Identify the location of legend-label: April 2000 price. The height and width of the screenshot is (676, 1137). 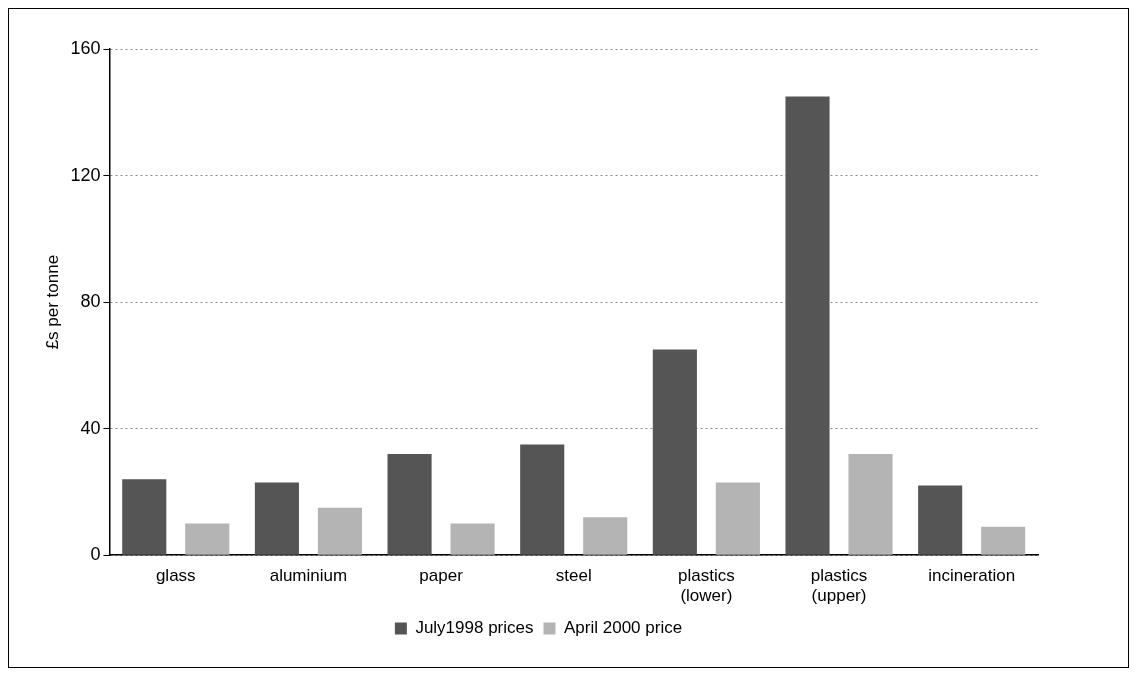
(623, 628).